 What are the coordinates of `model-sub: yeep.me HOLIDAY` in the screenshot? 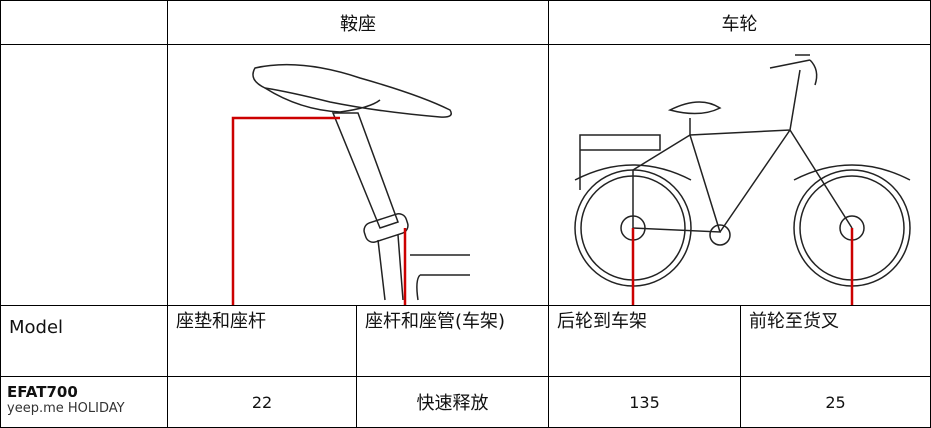 It's located at (66, 408).